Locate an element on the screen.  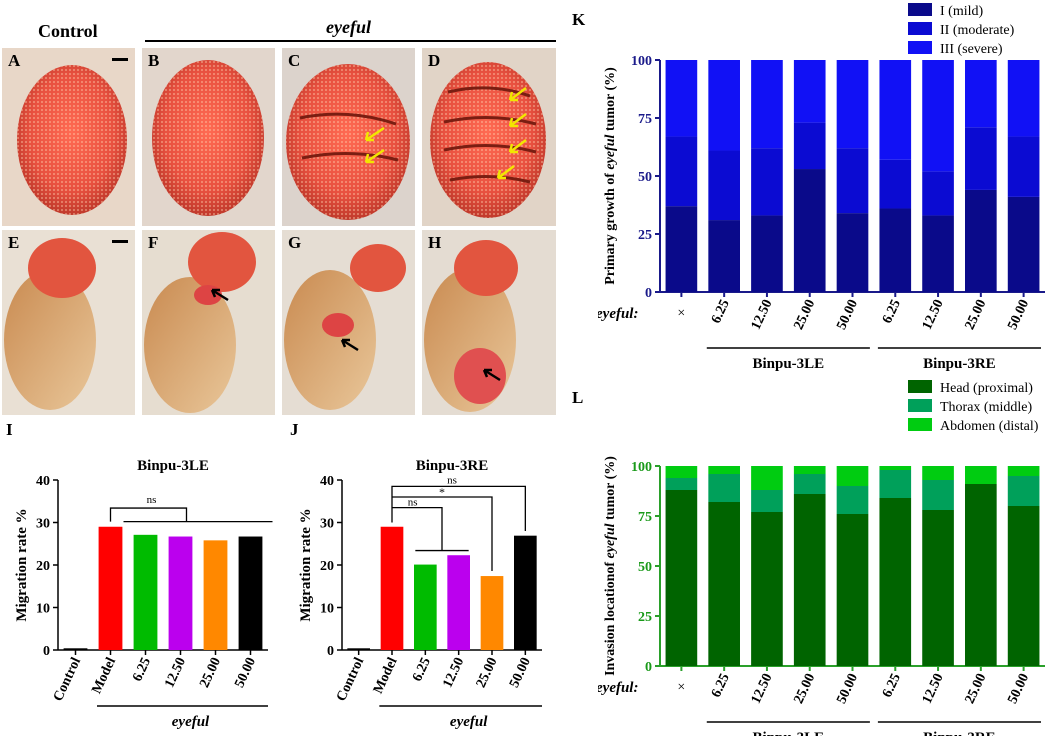
eyeful-header: eyeful is located at coordinates (348, 27).